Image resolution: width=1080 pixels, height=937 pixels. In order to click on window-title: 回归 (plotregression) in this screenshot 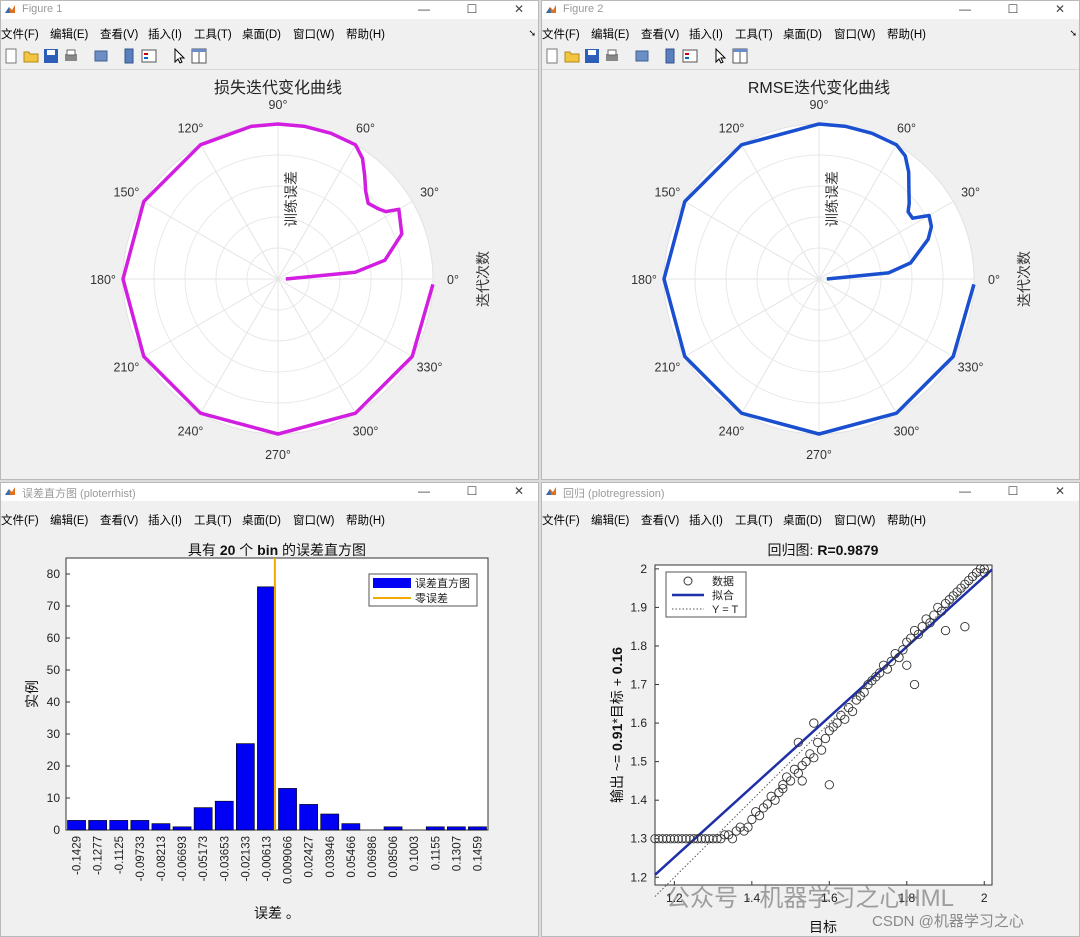, I will do `click(614, 494)`.